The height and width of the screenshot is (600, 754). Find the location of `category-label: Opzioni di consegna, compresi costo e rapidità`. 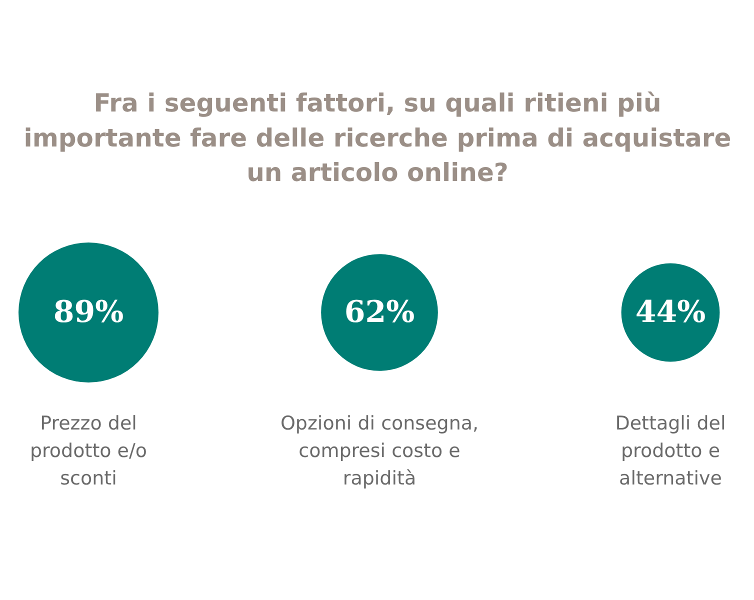

category-label: Opzioni di consegna, compresi costo e rapidità is located at coordinates (379, 451).